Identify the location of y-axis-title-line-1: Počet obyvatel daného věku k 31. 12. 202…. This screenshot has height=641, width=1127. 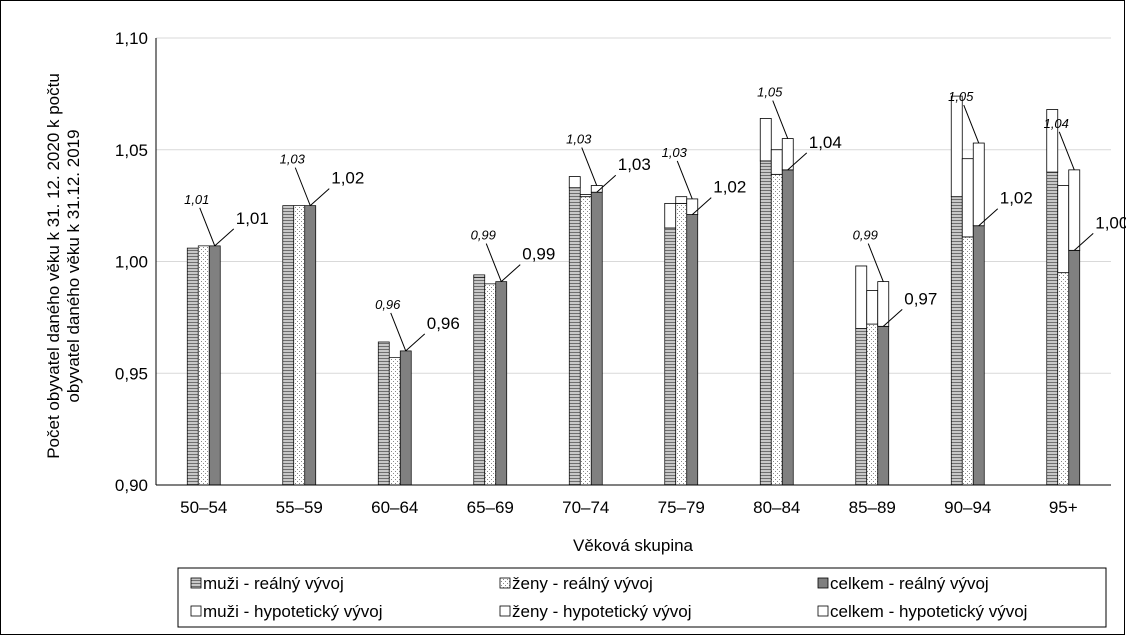
(53, 266).